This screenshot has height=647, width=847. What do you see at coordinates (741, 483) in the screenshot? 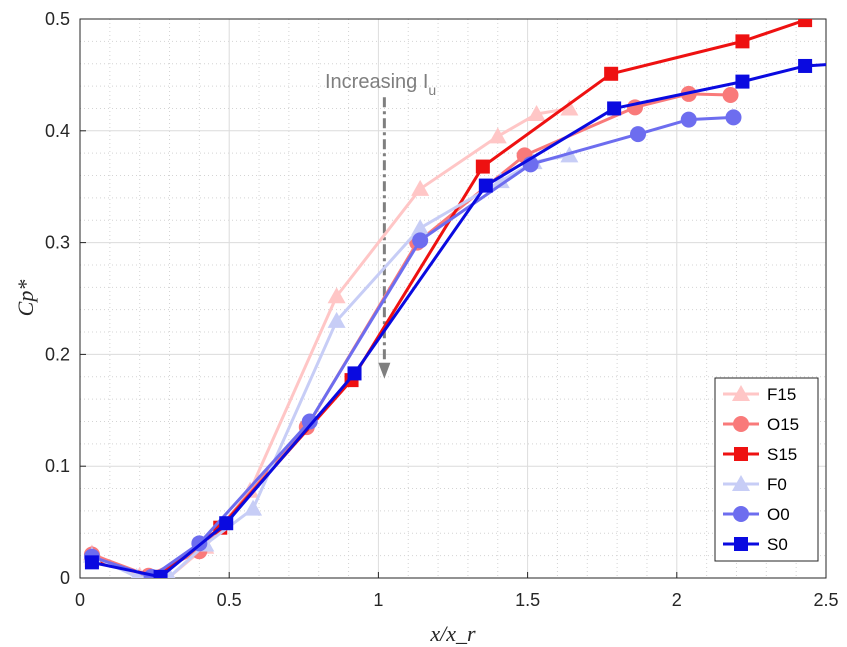
I see `legend-marker-f0` at bounding box center [741, 483].